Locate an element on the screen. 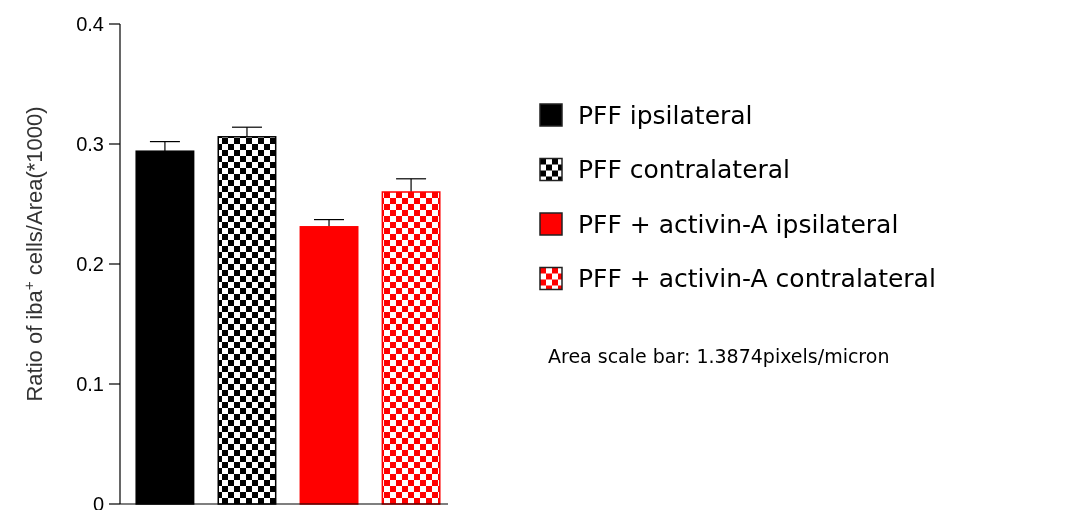  y-tick-label: 0.2 is located at coordinates (90, 264).